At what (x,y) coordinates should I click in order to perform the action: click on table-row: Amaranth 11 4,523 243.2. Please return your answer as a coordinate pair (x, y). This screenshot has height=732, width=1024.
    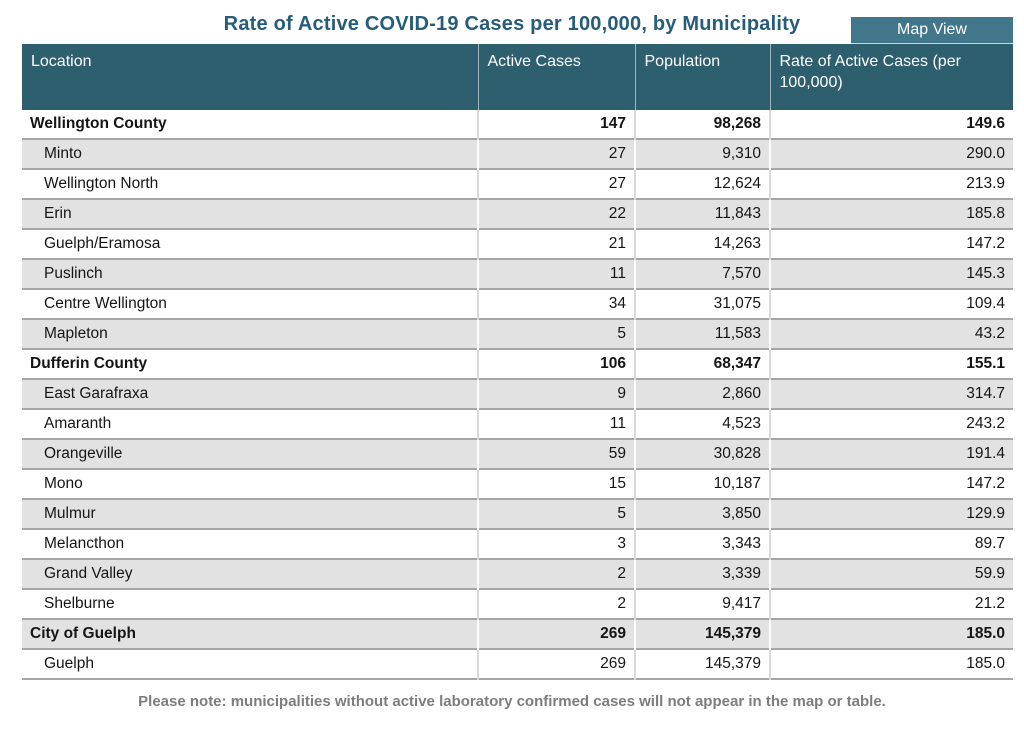
    Looking at the image, I should click on (517, 424).